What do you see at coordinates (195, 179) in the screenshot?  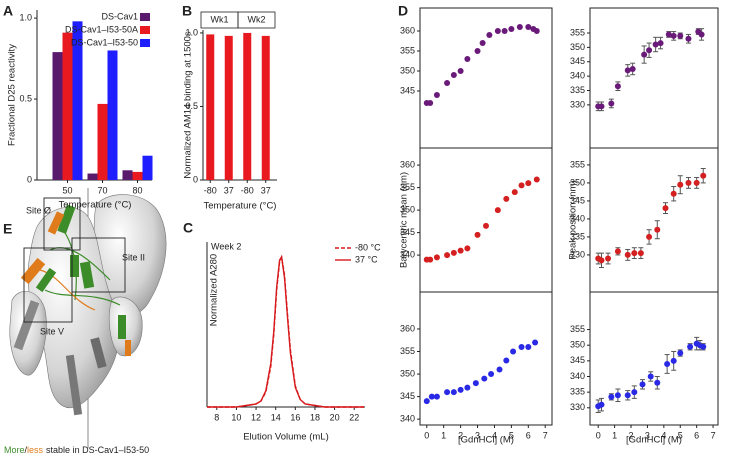 I see `y-tick-label: 0` at bounding box center [195, 179].